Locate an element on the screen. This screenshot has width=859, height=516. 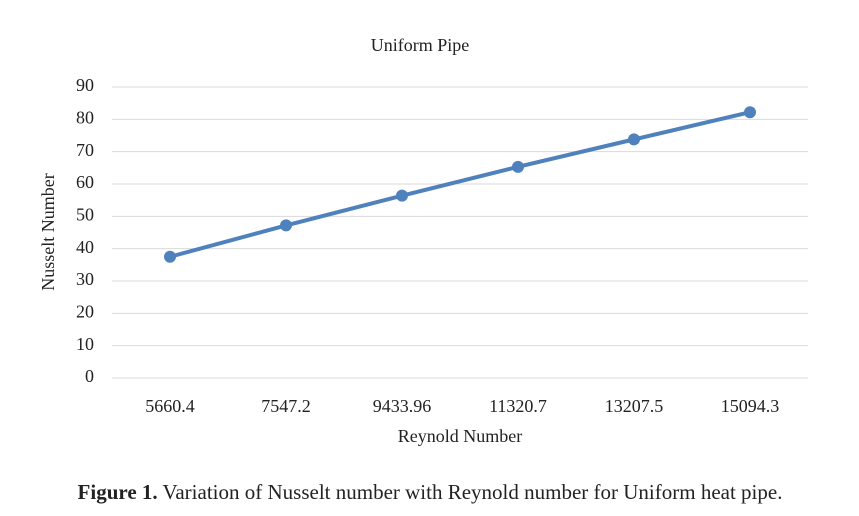
caption-label: Figure 1. is located at coordinates (118, 492).